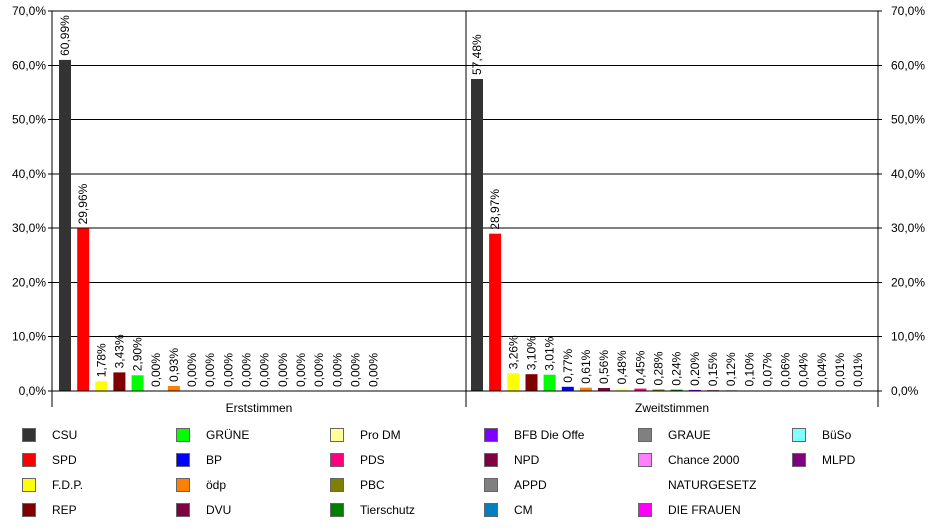 The image size is (938, 530). I want to click on data-label: 0,01%, so click(840, 370).